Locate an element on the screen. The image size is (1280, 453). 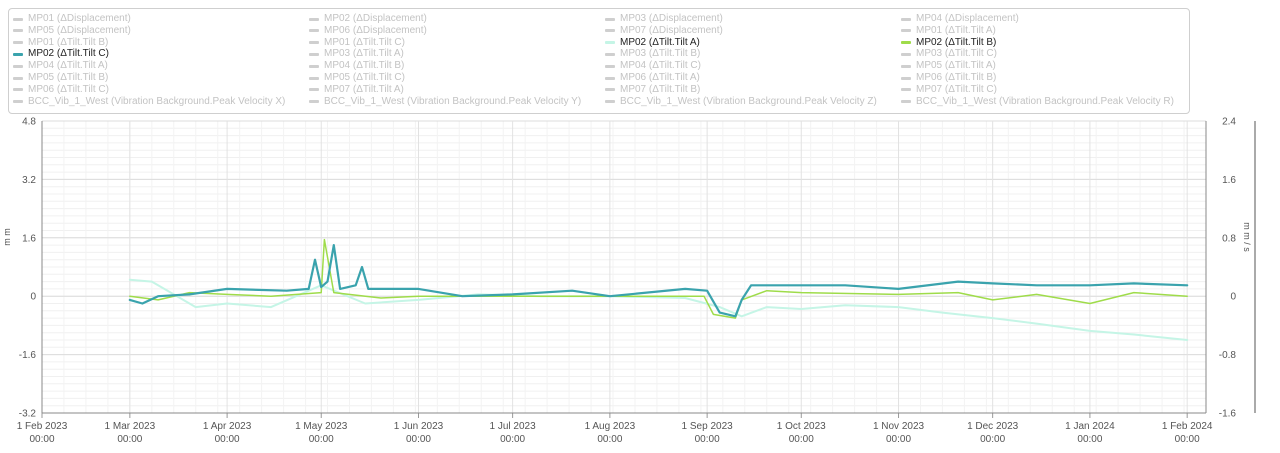
legend-item: MP05 (ΔTilt.Tilt C) is located at coordinates (357, 78).